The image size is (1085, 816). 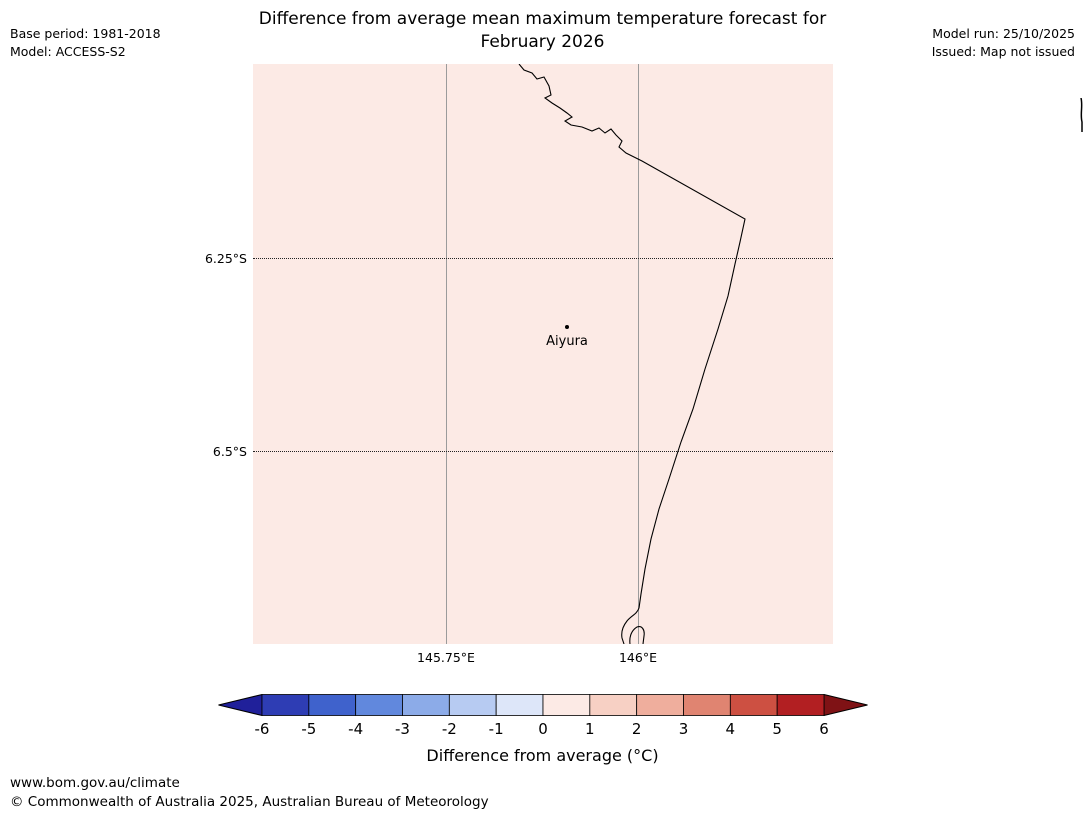 What do you see at coordinates (229, 451) in the screenshot?
I see `lat-tick-6-5s: 6.5°S` at bounding box center [229, 451].